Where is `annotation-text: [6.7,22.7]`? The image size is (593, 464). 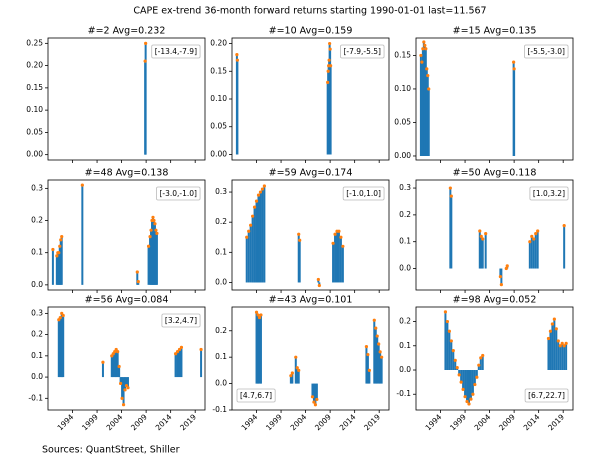 annotation-text: [6.7,22.7] is located at coordinates (546, 395).